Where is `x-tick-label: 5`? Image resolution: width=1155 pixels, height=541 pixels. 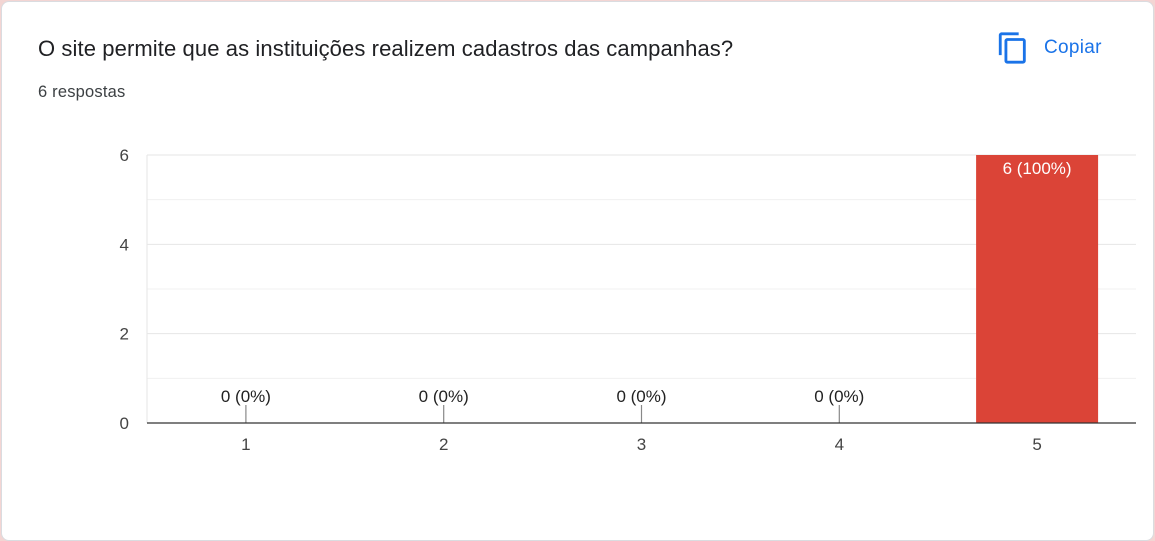 x-tick-label: 5 is located at coordinates (1036, 444).